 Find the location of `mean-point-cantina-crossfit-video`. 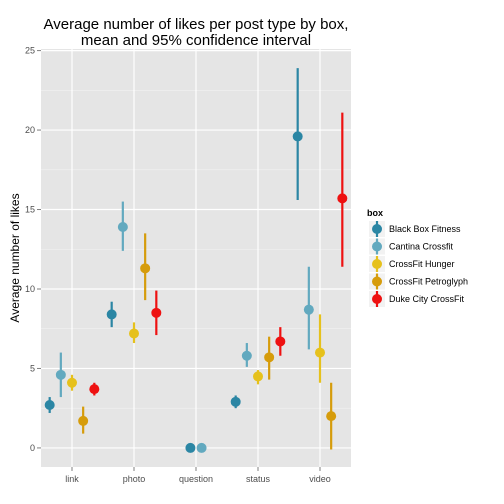

mean-point-cantina-crossfit-video is located at coordinates (308, 309).